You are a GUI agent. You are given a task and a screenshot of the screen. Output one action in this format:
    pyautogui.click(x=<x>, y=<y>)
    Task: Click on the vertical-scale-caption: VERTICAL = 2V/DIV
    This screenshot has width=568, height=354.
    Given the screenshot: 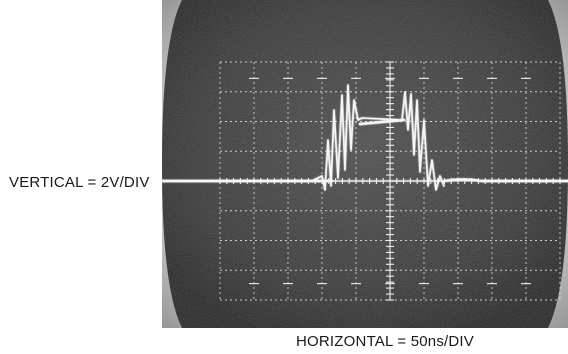 What is the action you would take?
    pyautogui.click(x=79, y=182)
    